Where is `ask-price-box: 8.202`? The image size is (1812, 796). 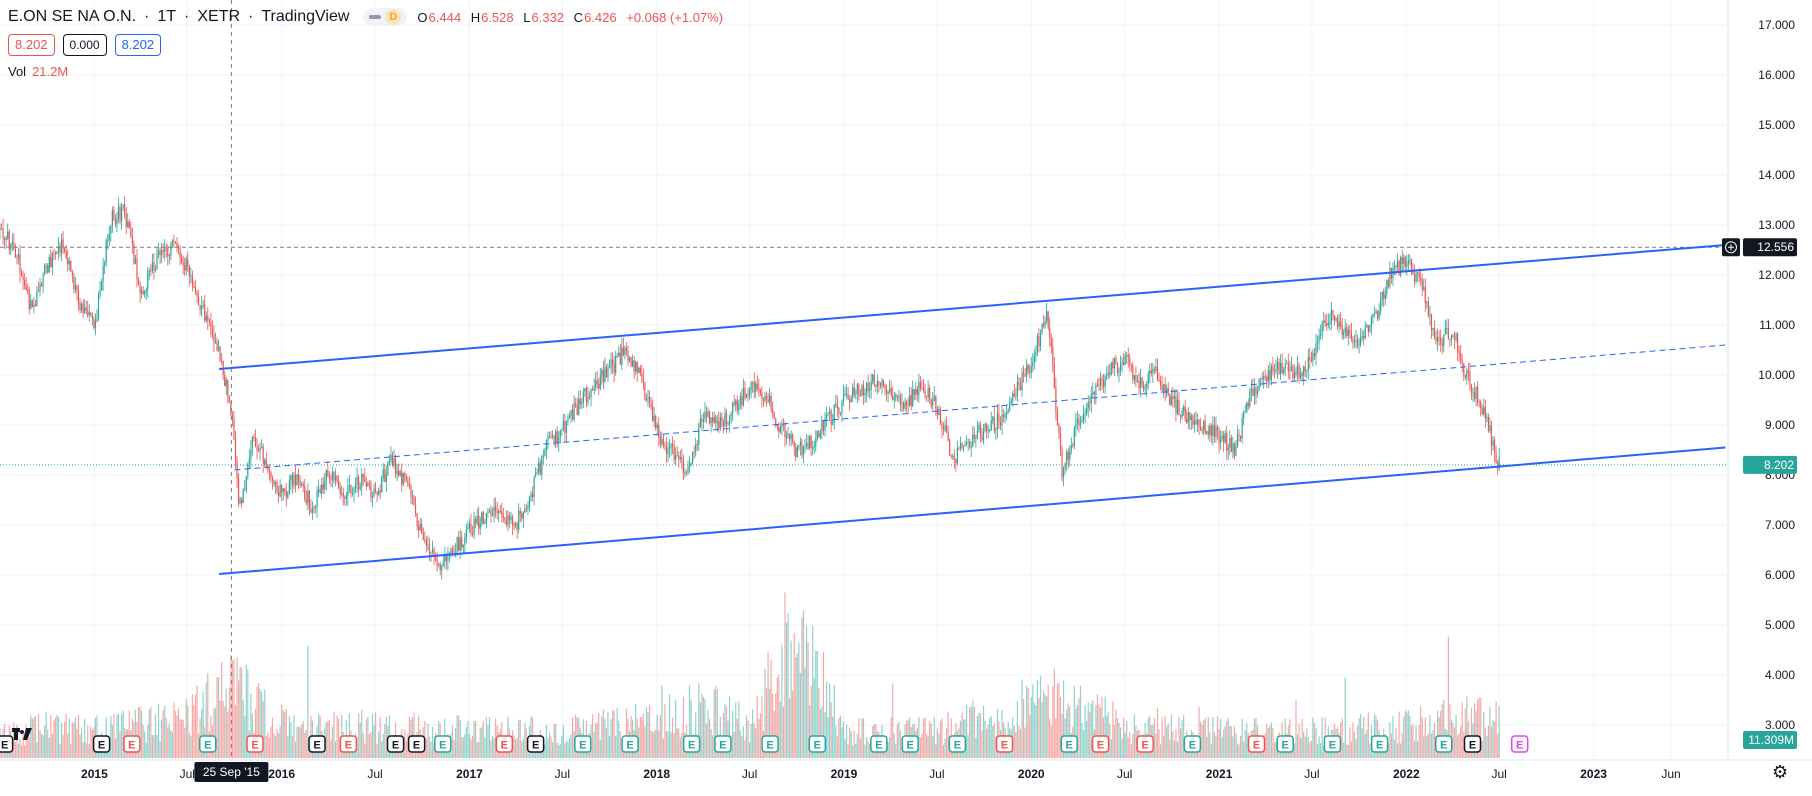
ask-price-box: 8.202 is located at coordinates (138, 45).